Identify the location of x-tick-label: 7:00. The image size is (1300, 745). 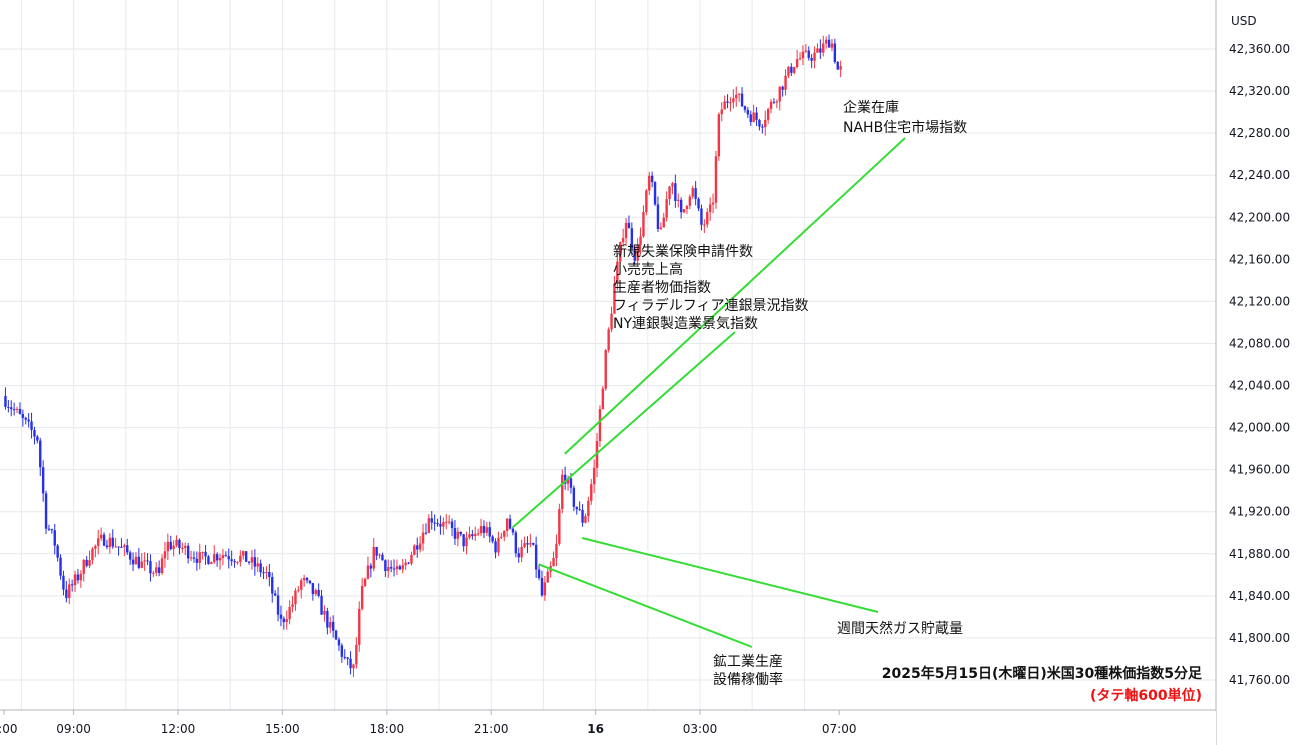
(8, 729).